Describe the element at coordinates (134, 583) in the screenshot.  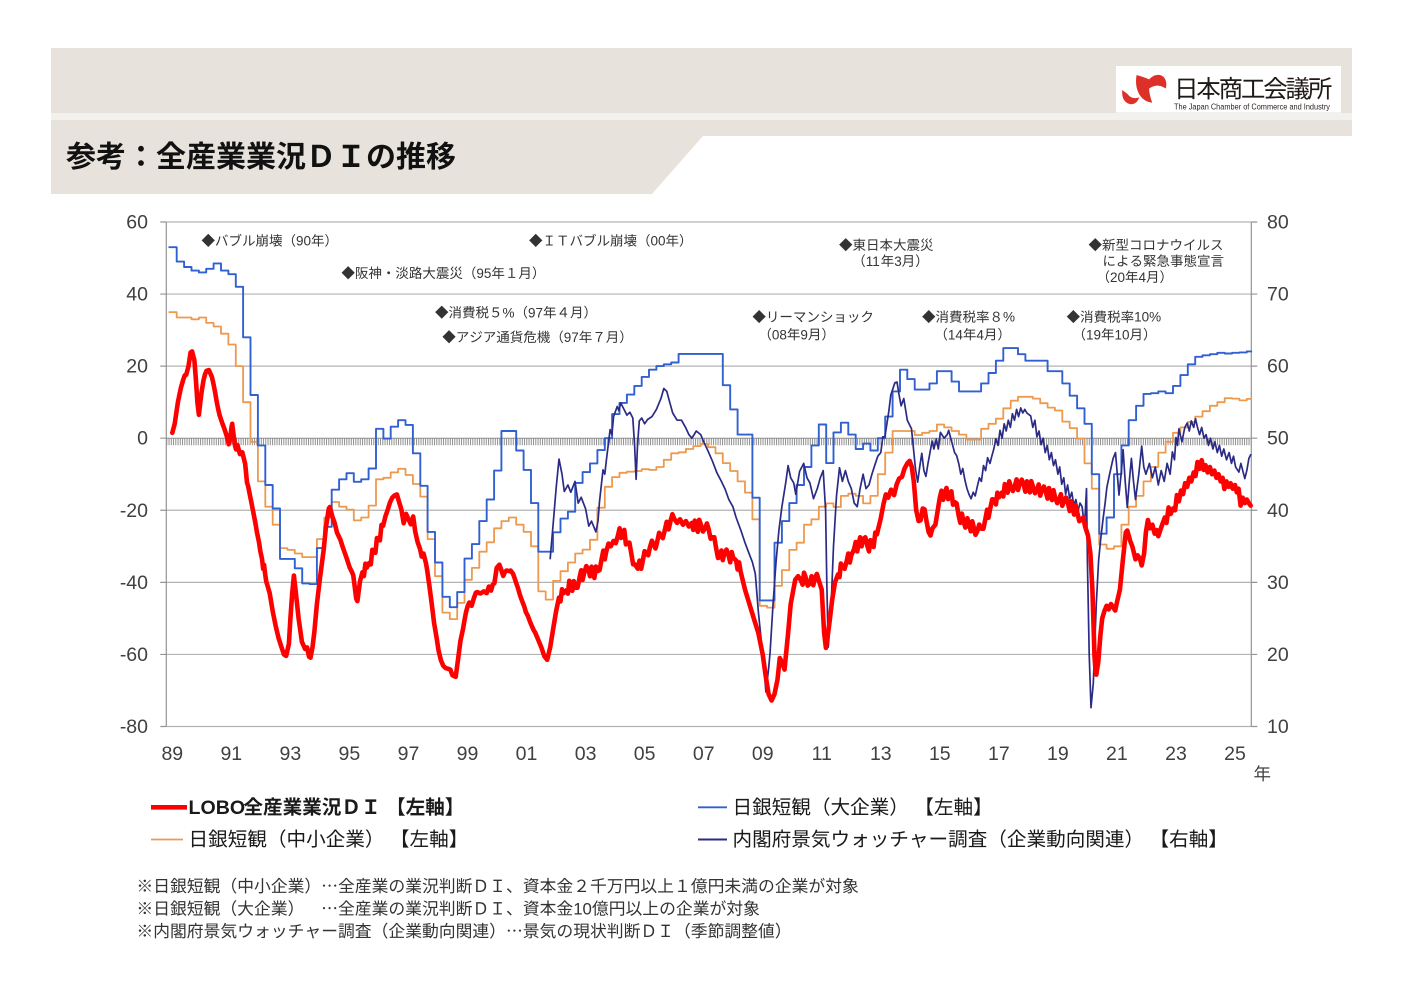
I see `svg-text: -40` at that location.